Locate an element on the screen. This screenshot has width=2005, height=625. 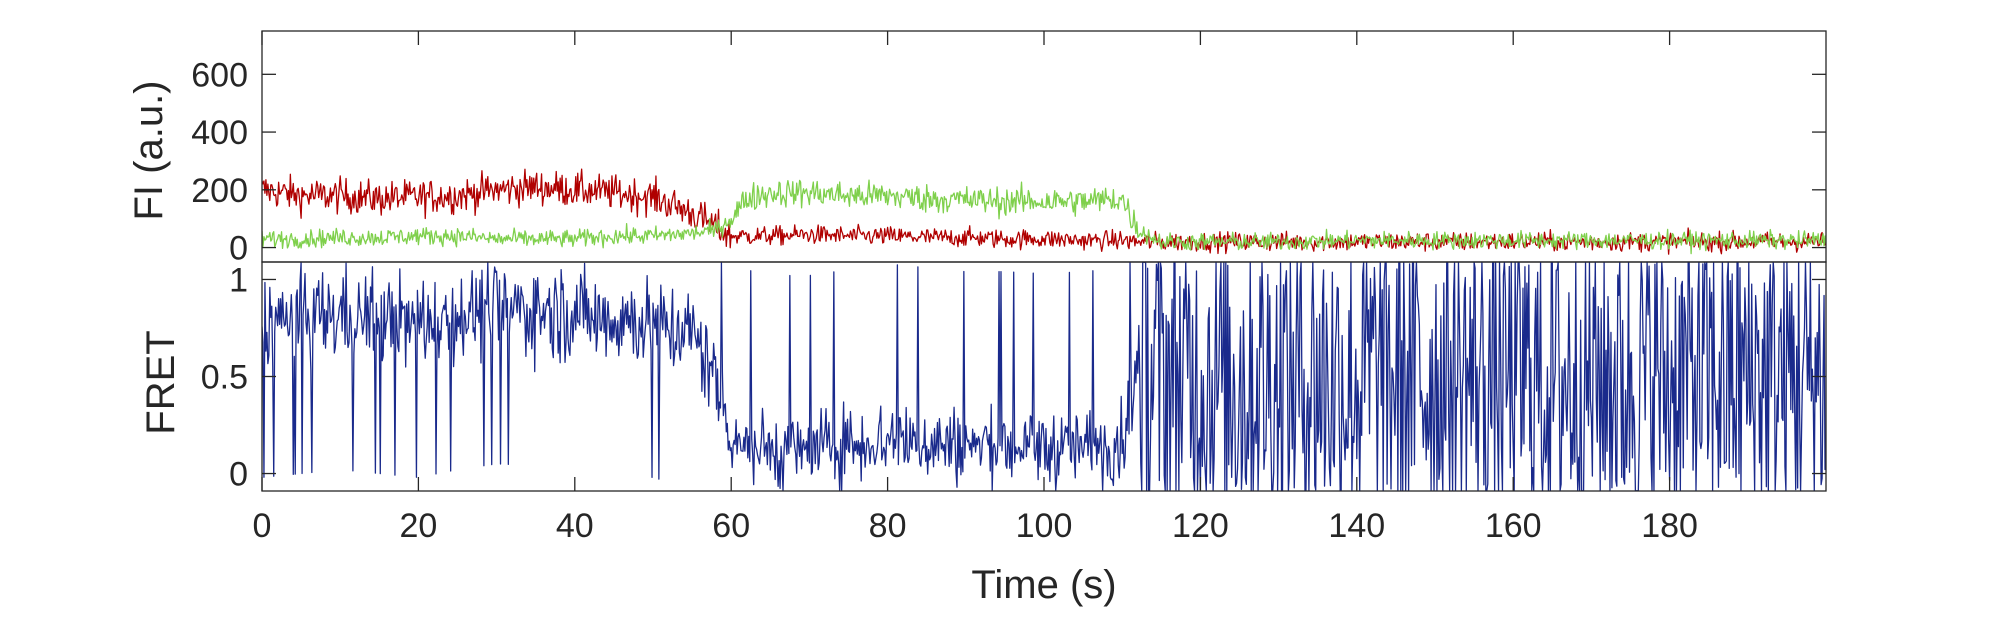
x-axis-label: Time (s) is located at coordinates (1043, 585).